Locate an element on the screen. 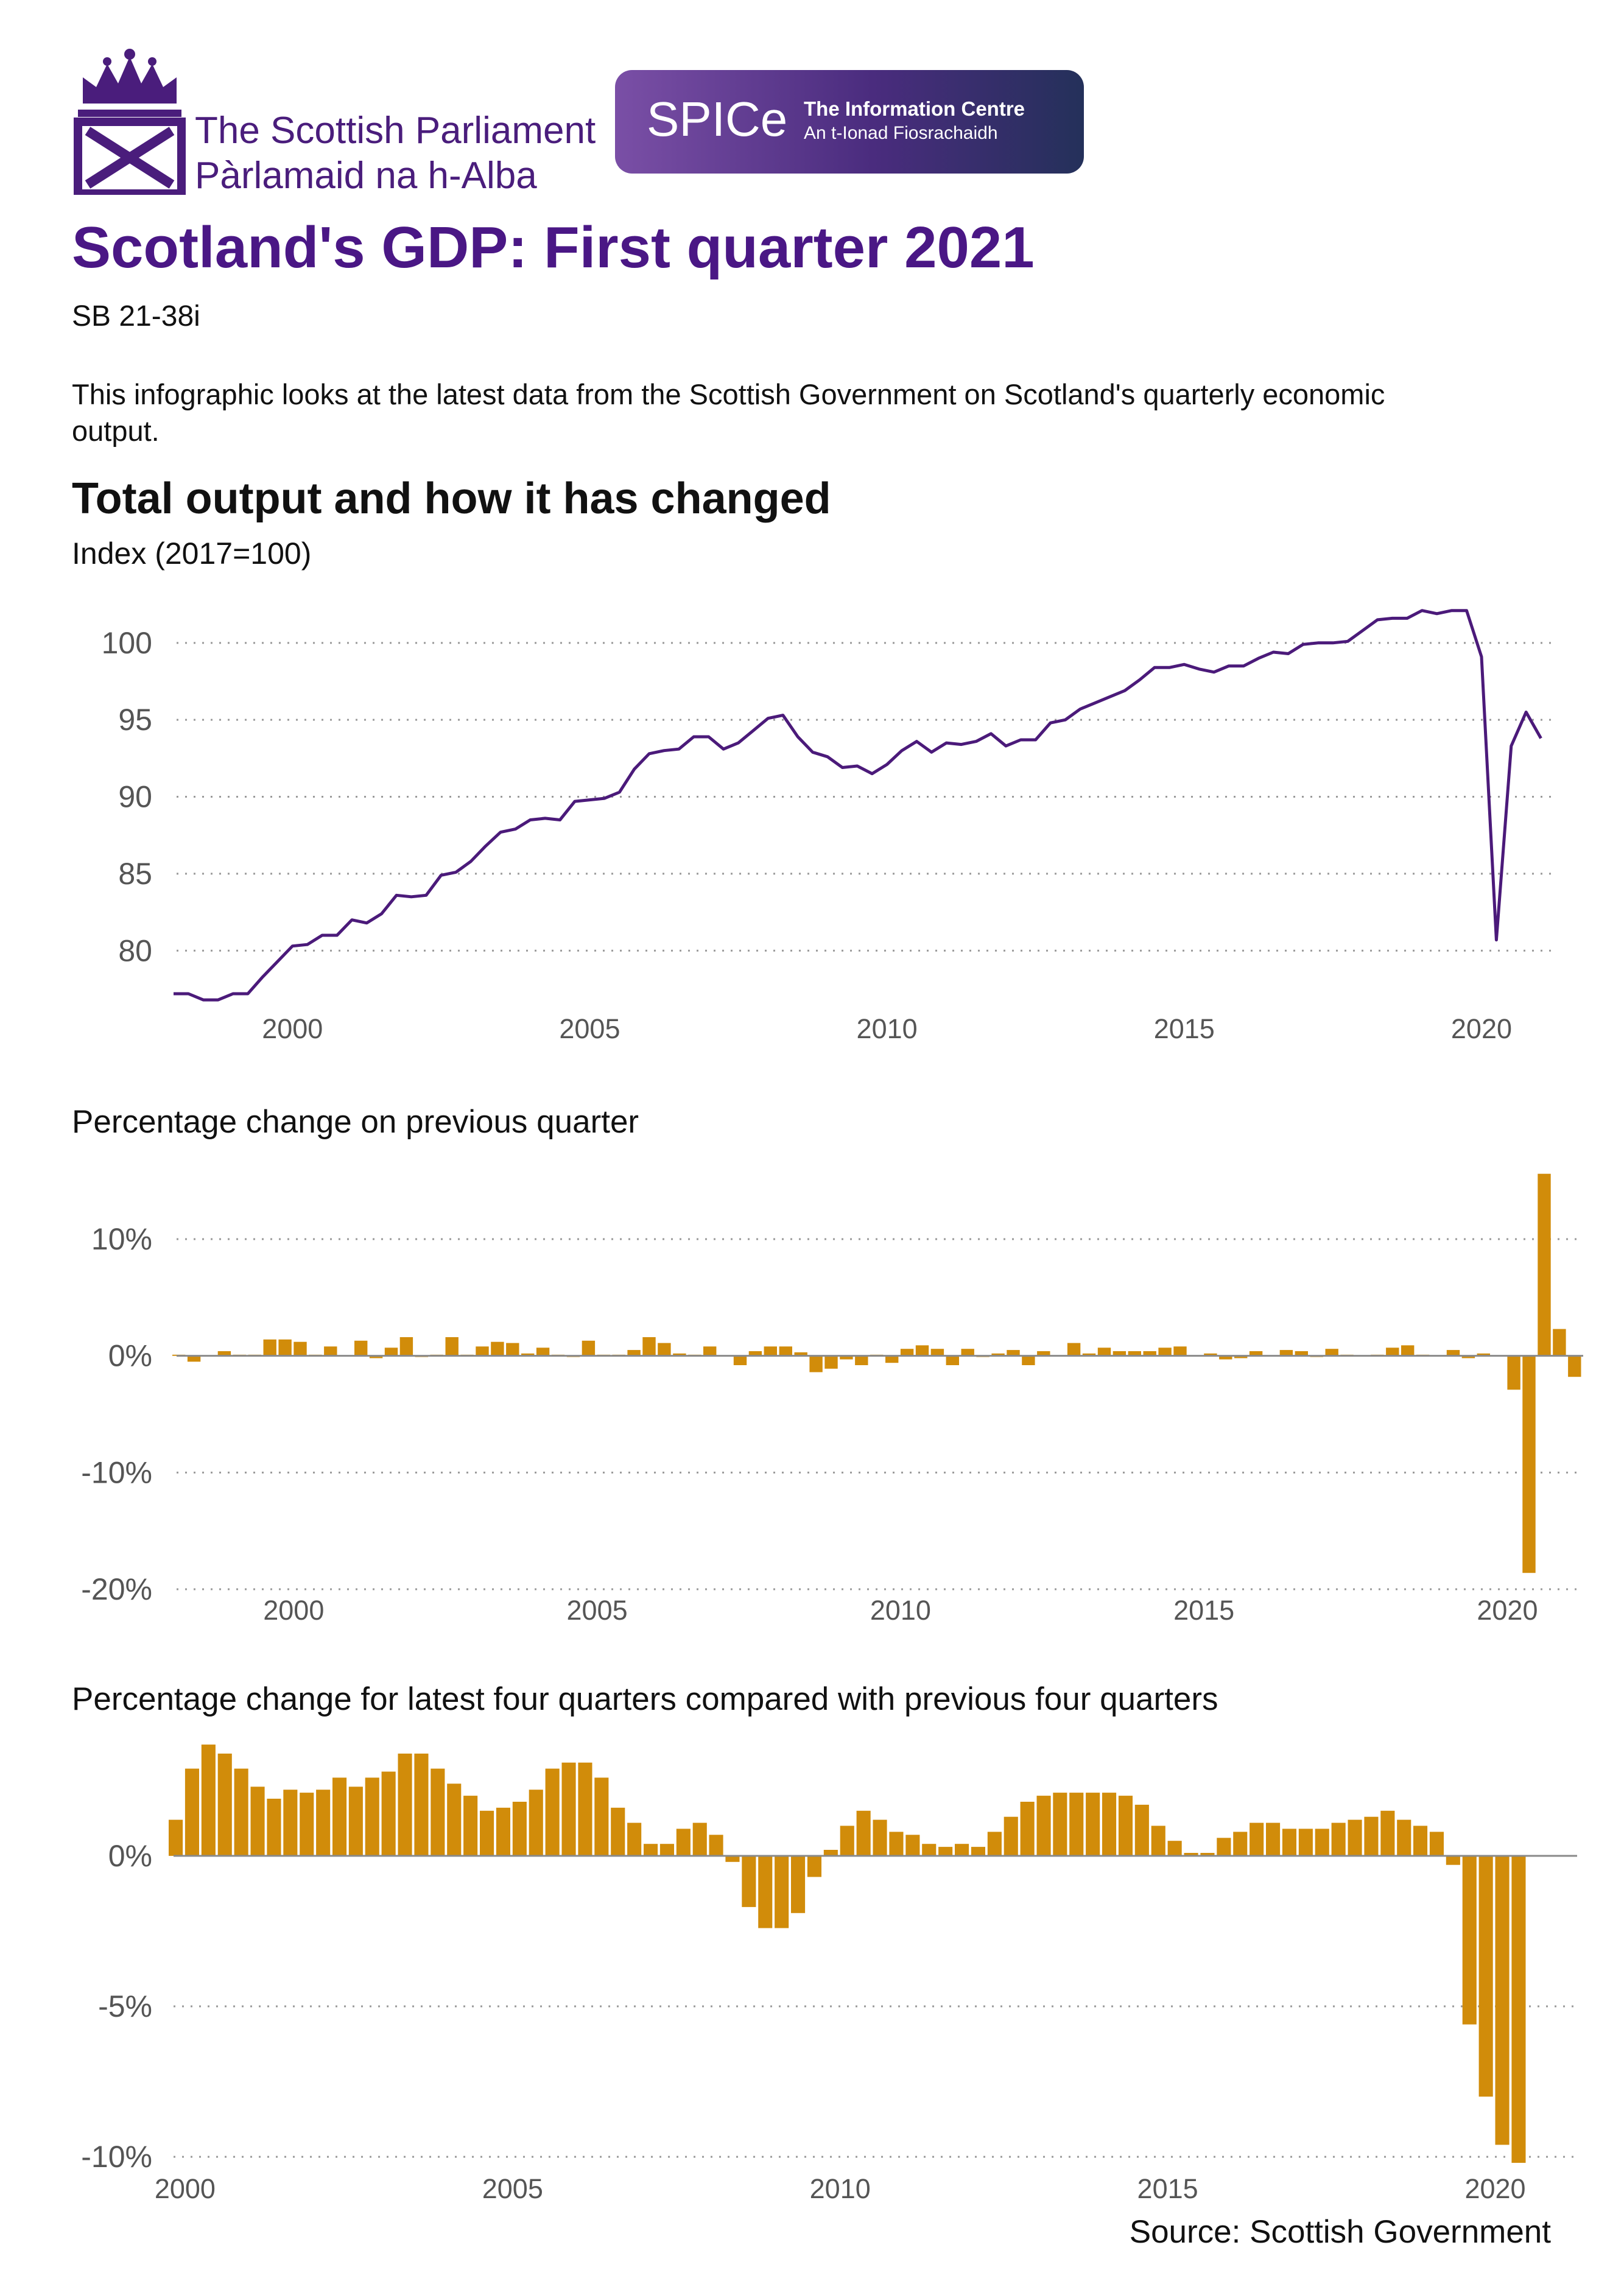  bar-q20 is located at coordinates (487, 1833).